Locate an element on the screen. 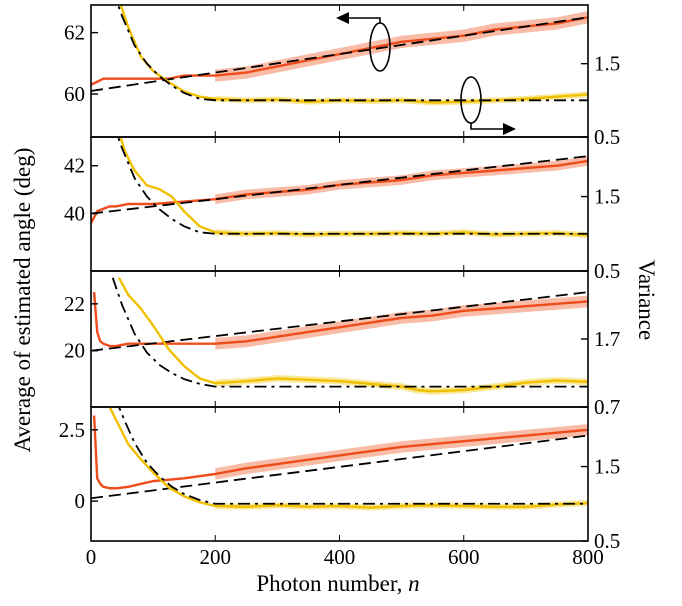 The height and width of the screenshot is (606, 682). x-axis-title: Photon number, n is located at coordinates (337, 583).